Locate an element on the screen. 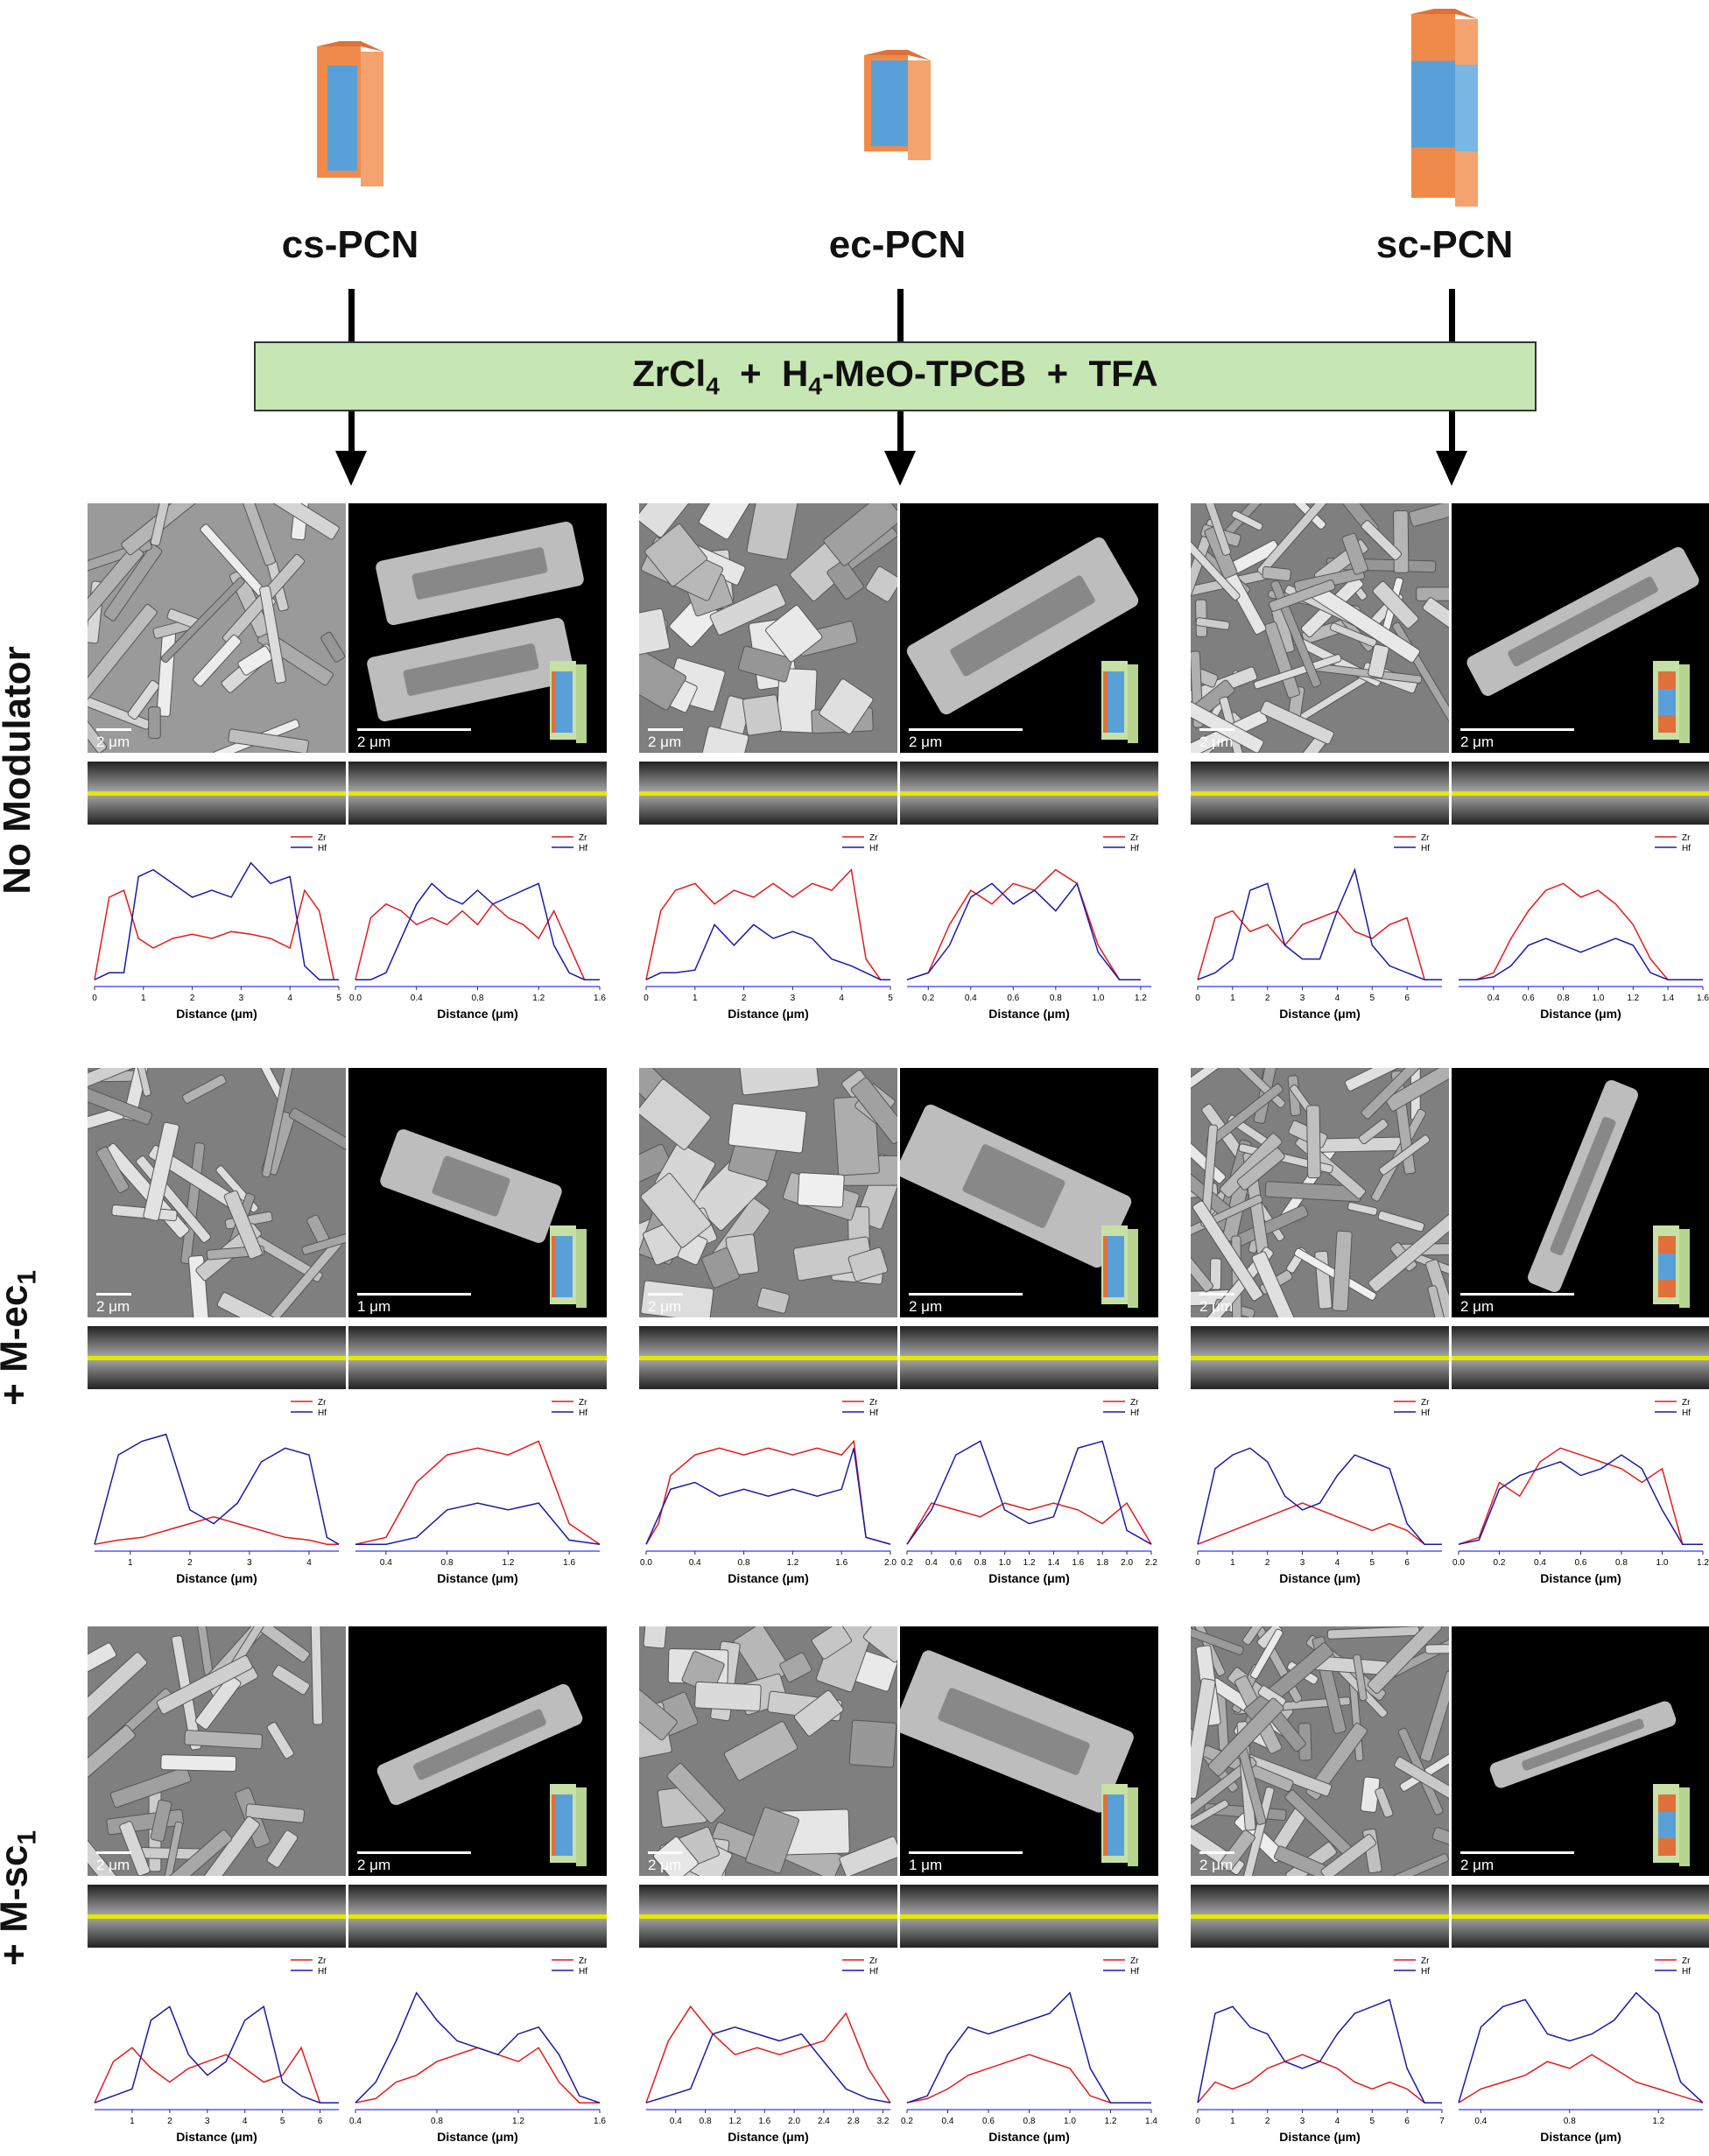 The width and height of the screenshot is (1709, 2156). row-label-0: No Modulator is located at coordinates (19, 770).